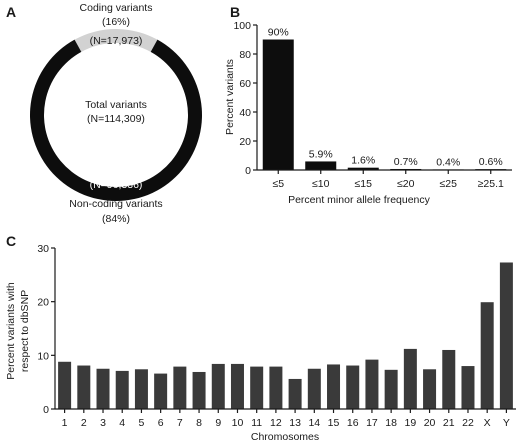 The image size is (520, 444). What do you see at coordinates (84, 423) in the screenshot?
I see `c-x-tick-label: 2` at bounding box center [84, 423].